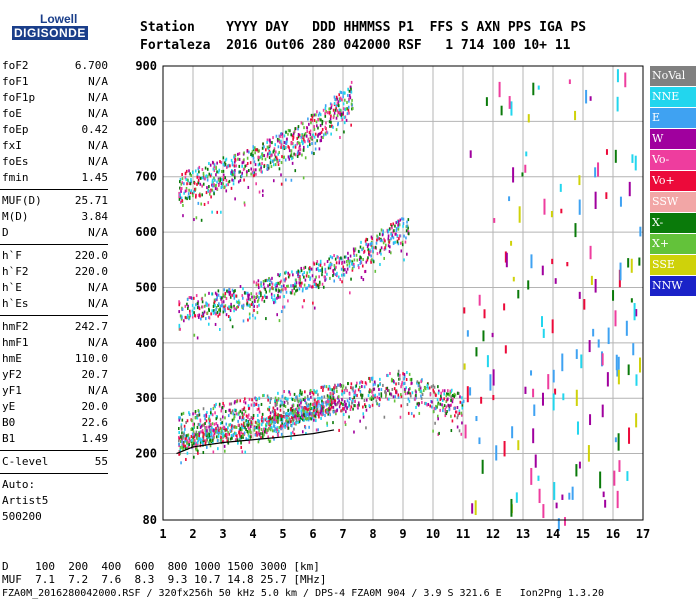  I want to click on echo-trace, so click(266, 151).